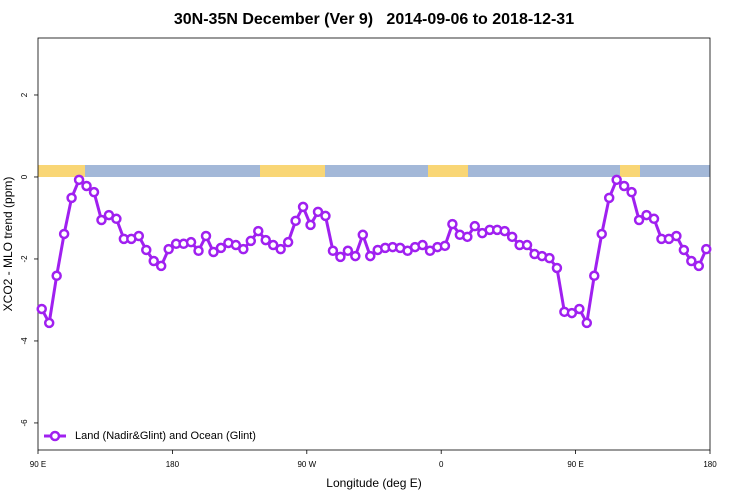  What do you see at coordinates (441, 464) in the screenshot?
I see `x-tick-label: 0` at bounding box center [441, 464].